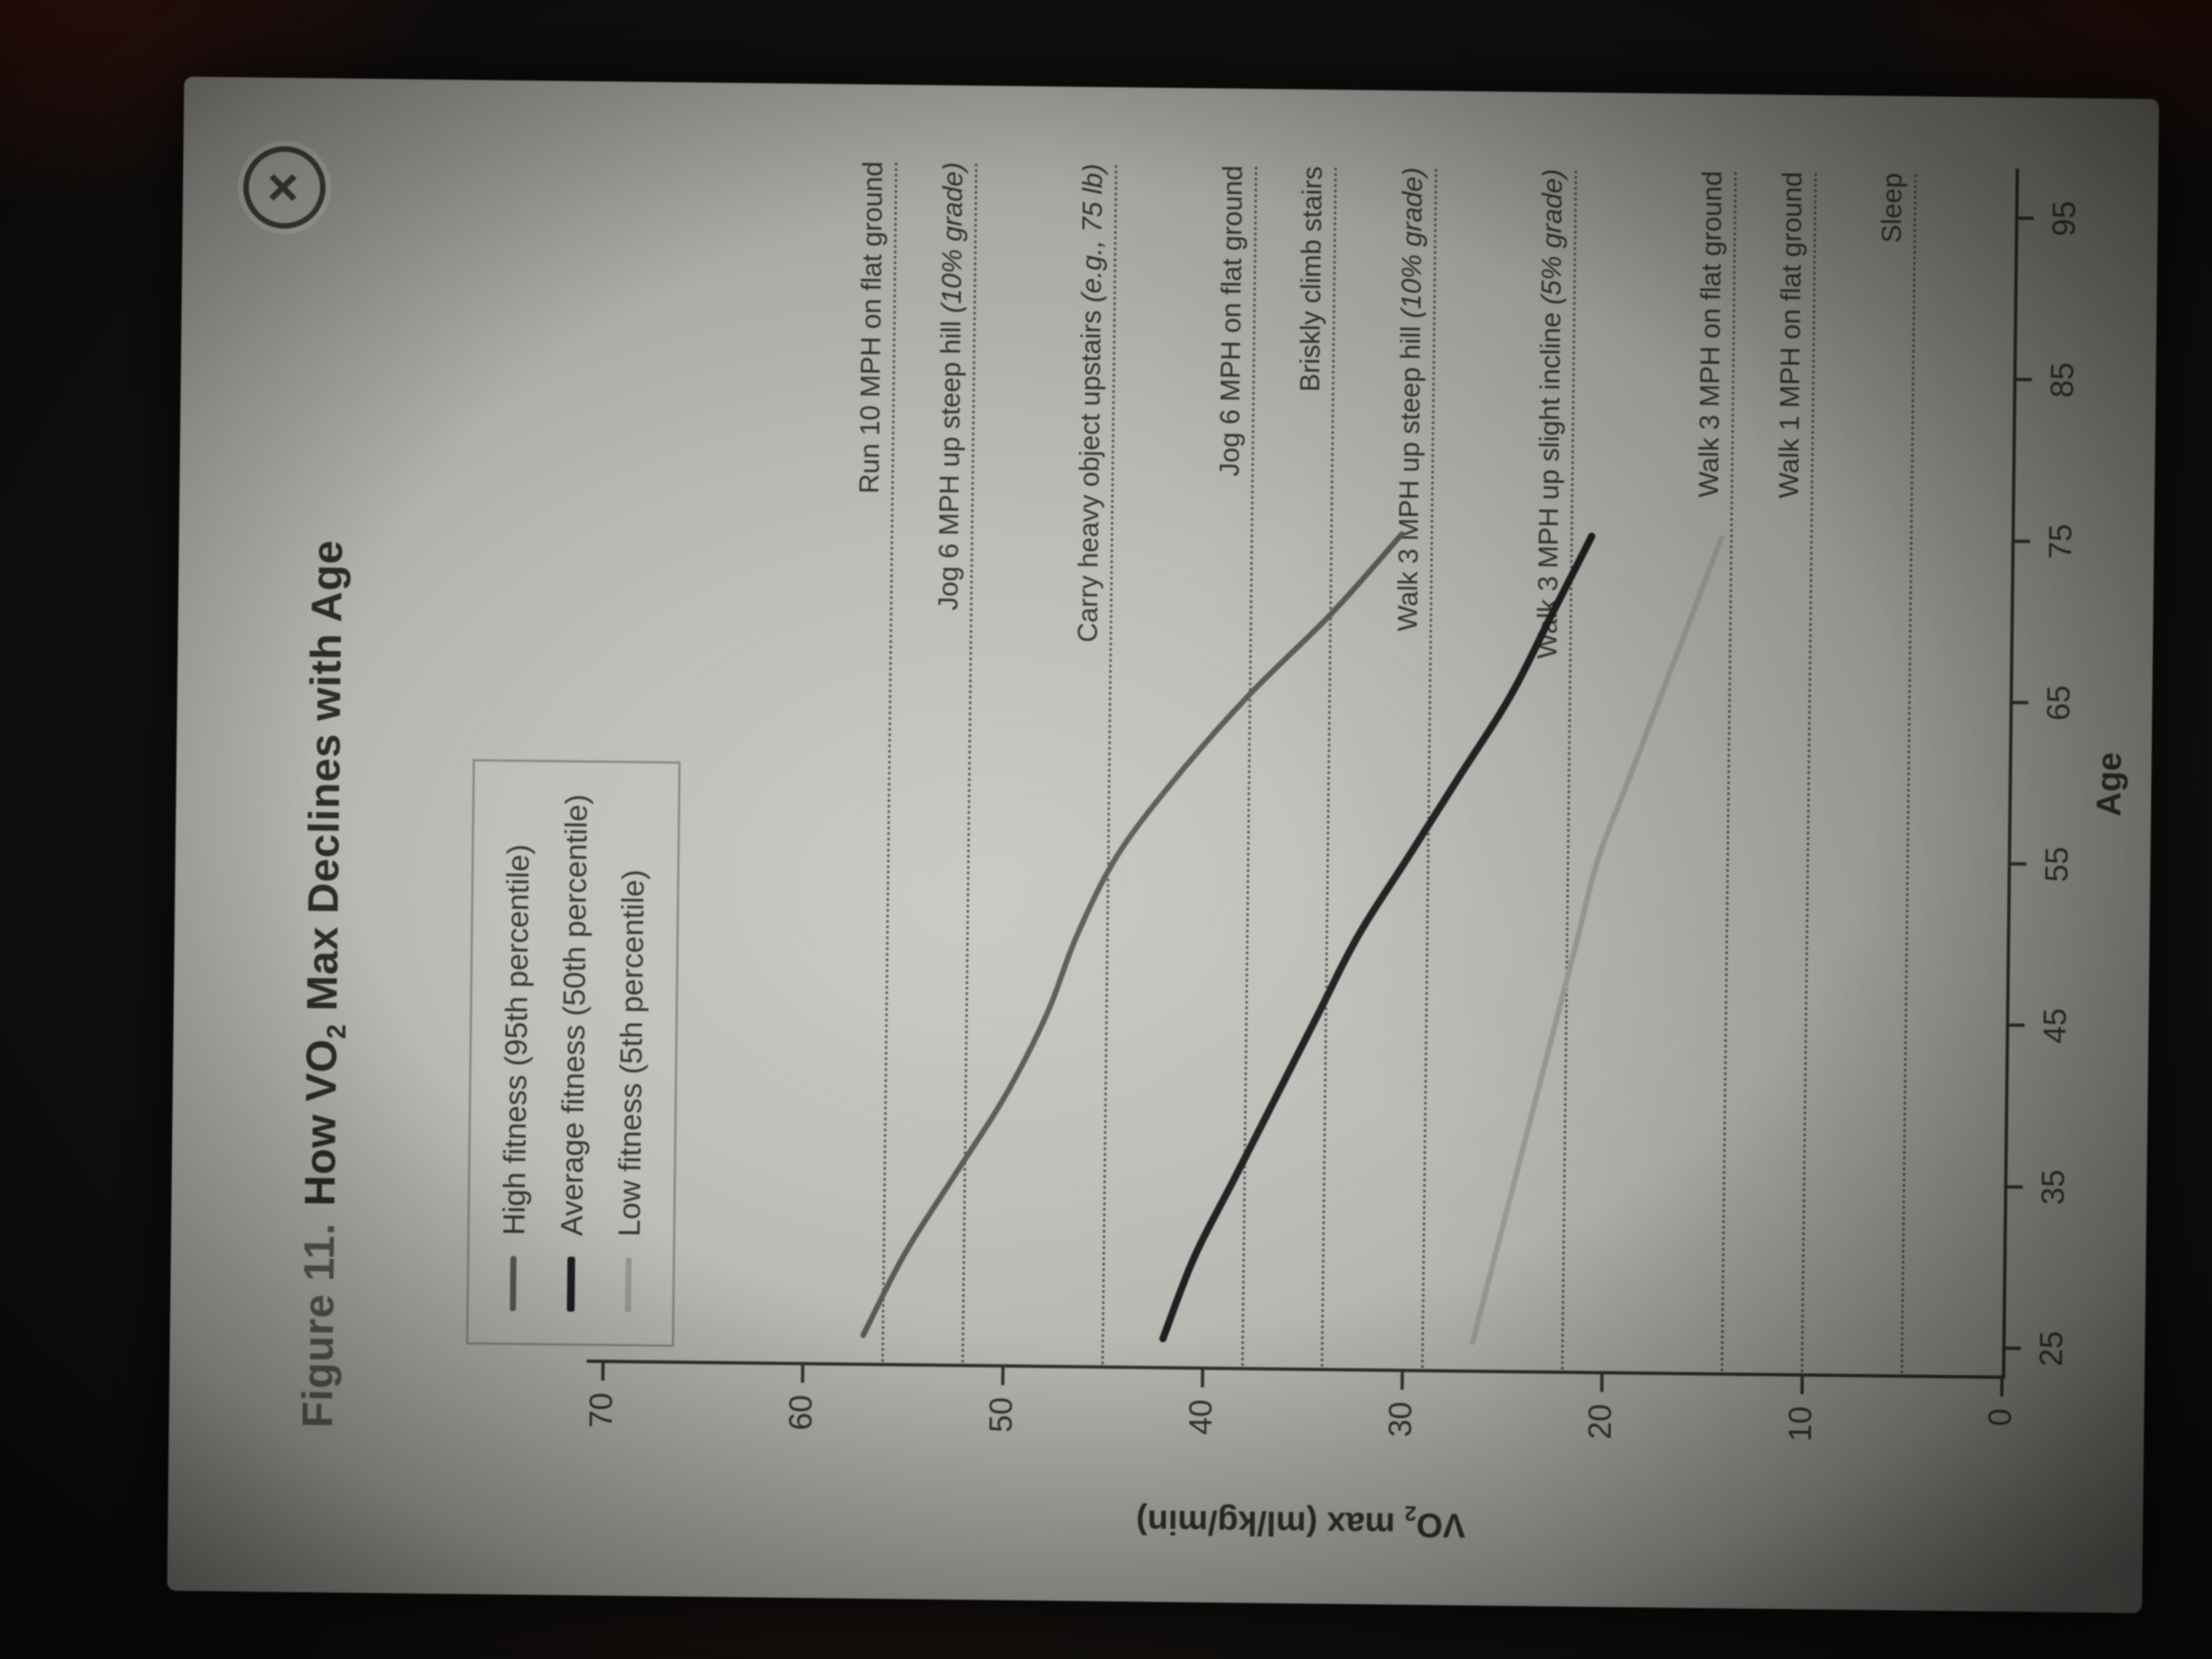 The width and height of the screenshot is (2212, 1659). What do you see at coordinates (1377, 937) in the screenshot?
I see `curve-average-fitness` at bounding box center [1377, 937].